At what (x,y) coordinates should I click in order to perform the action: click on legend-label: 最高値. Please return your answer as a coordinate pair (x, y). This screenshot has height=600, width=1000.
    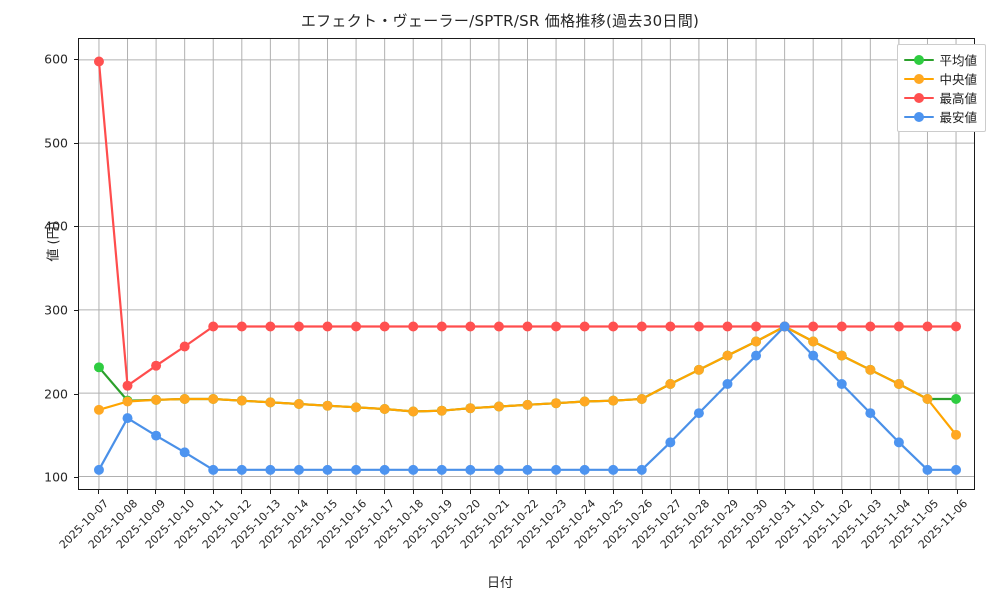
    Looking at the image, I should click on (958, 98).